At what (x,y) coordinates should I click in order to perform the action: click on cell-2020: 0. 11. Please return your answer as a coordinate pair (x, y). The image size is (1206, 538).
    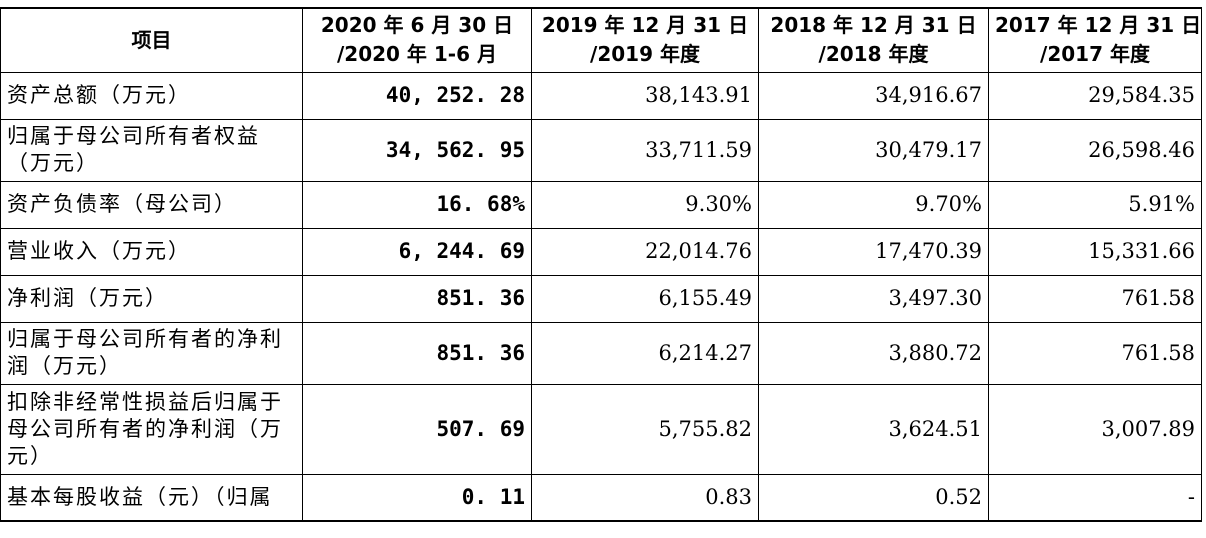
    Looking at the image, I should click on (417, 497).